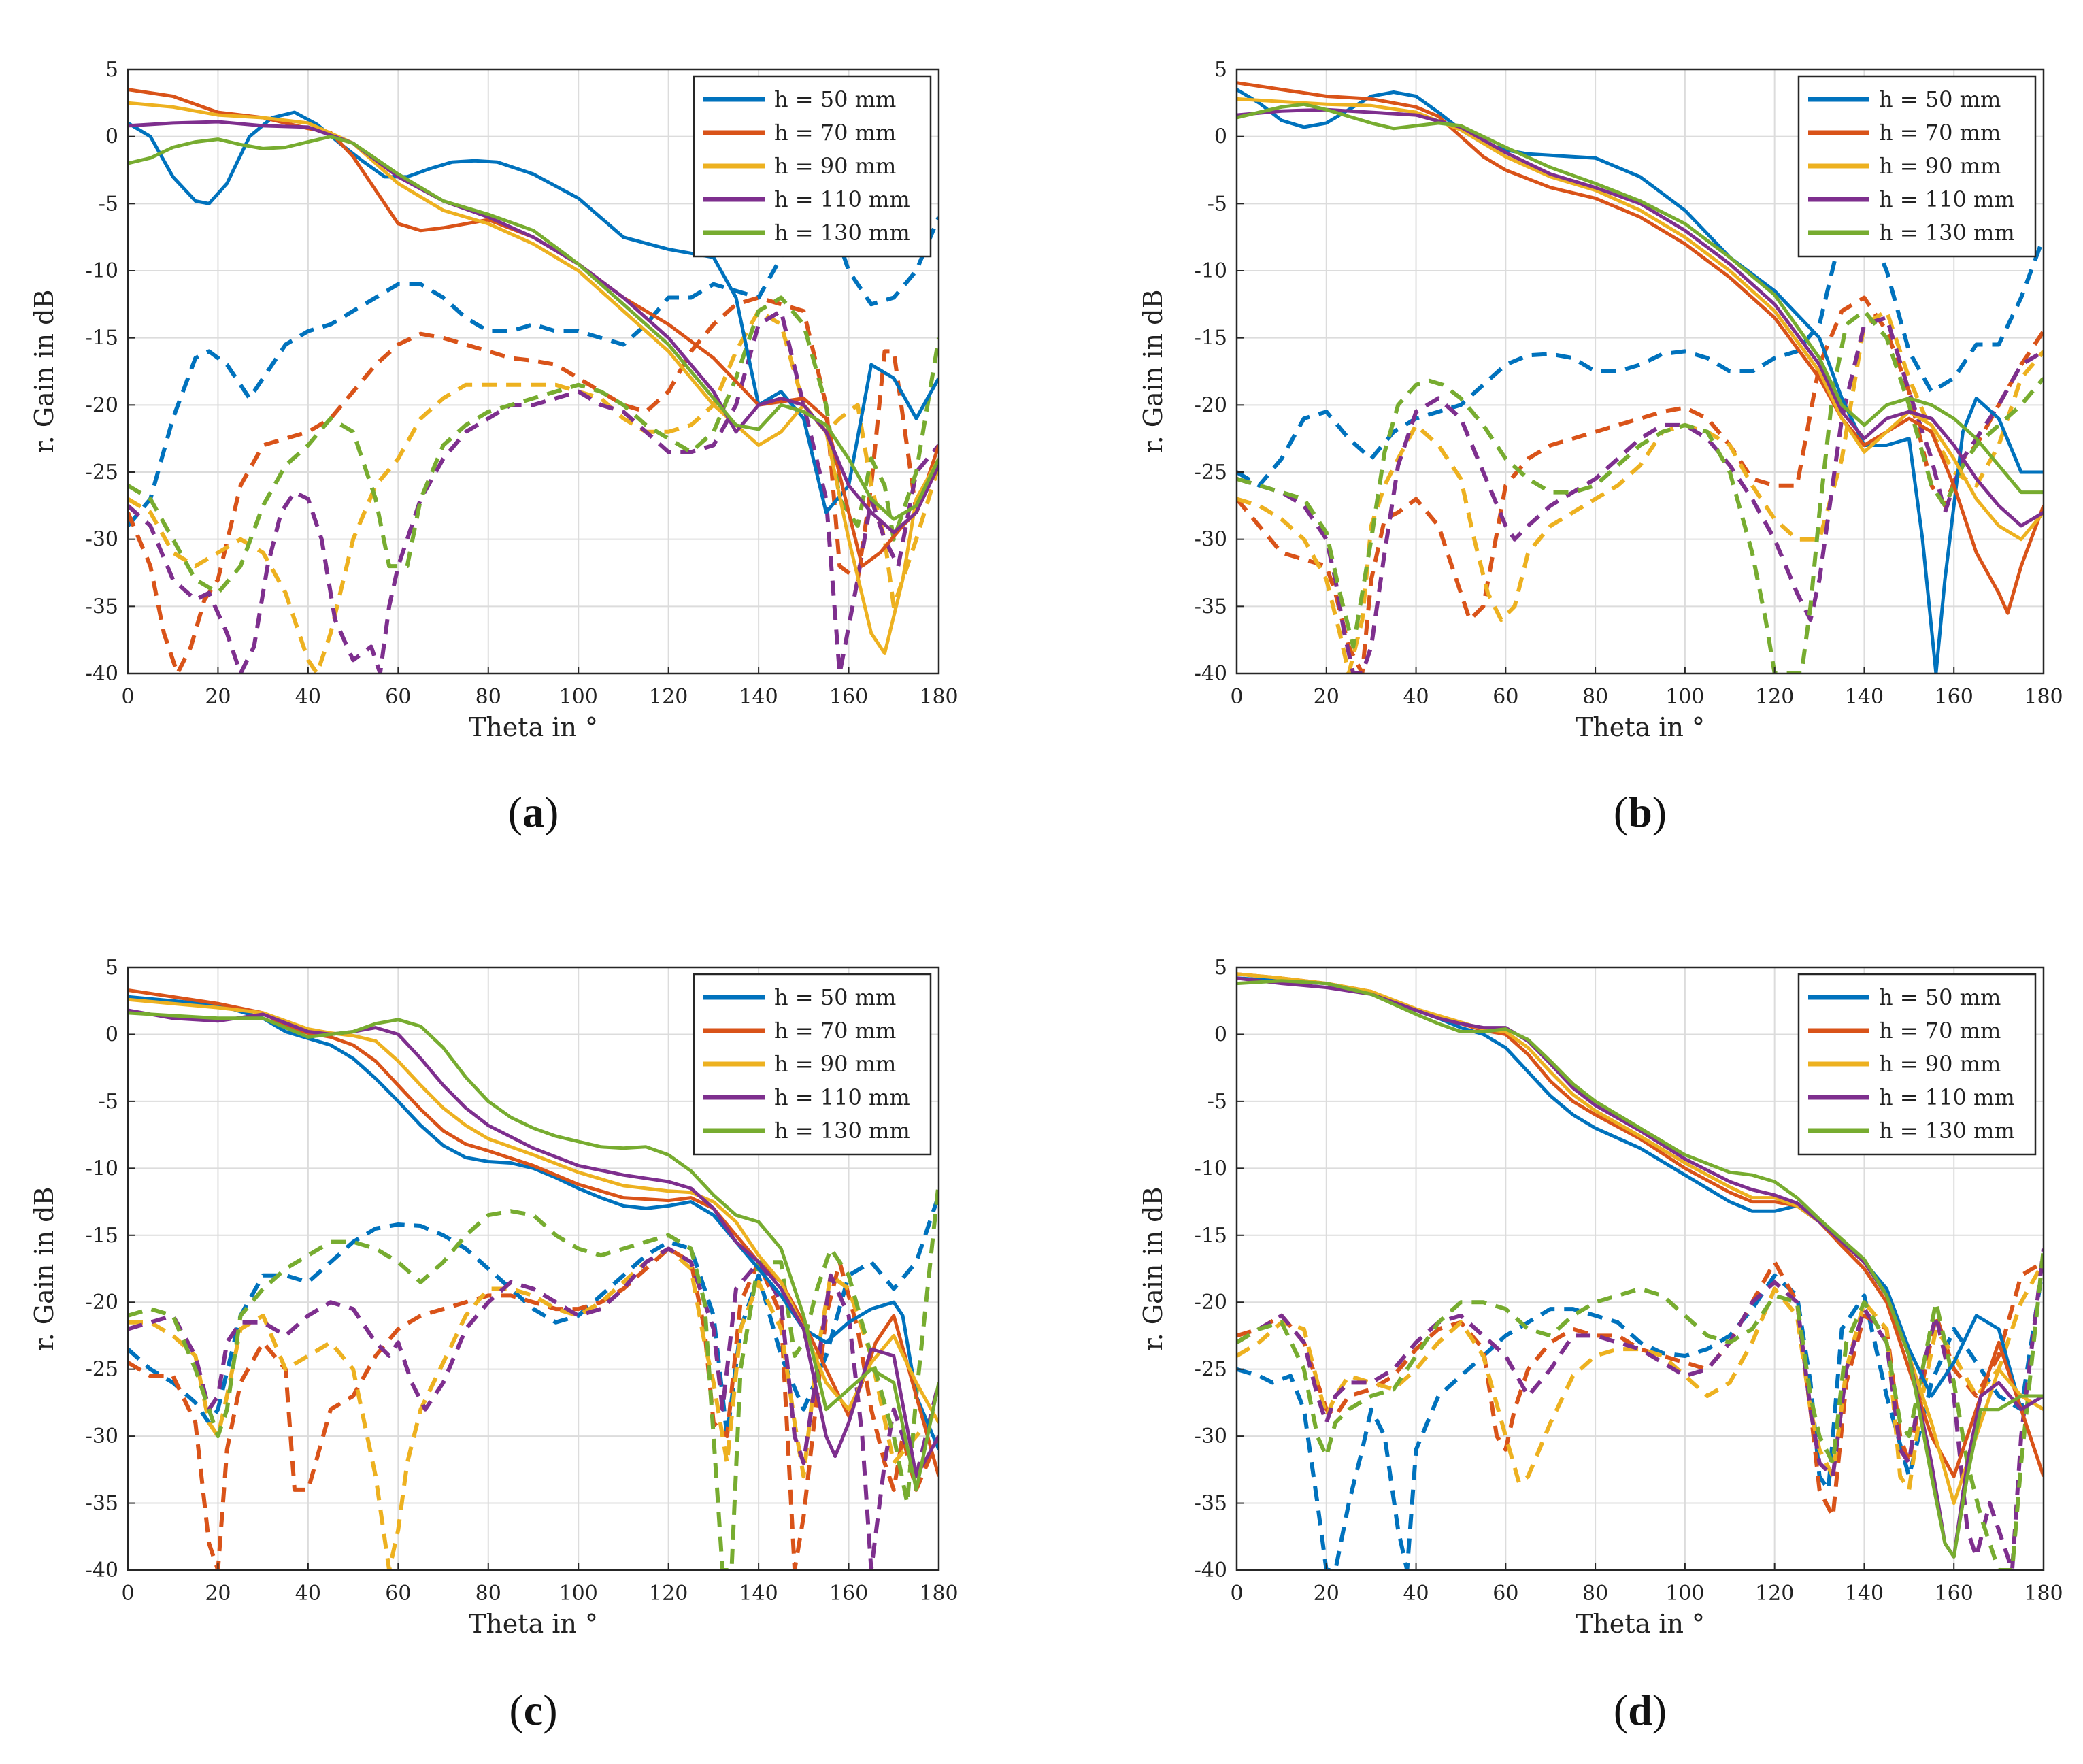 The image size is (2083, 1764). Describe the element at coordinates (1640, 1710) in the screenshot. I see `caption-letter: d` at that location.